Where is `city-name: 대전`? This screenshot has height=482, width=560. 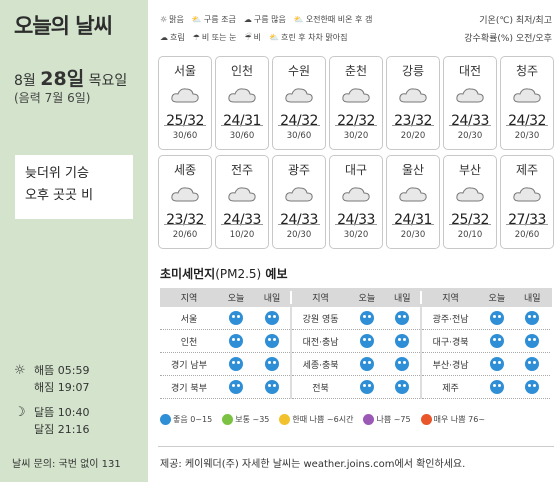 city-name: 대전 is located at coordinates (470, 71).